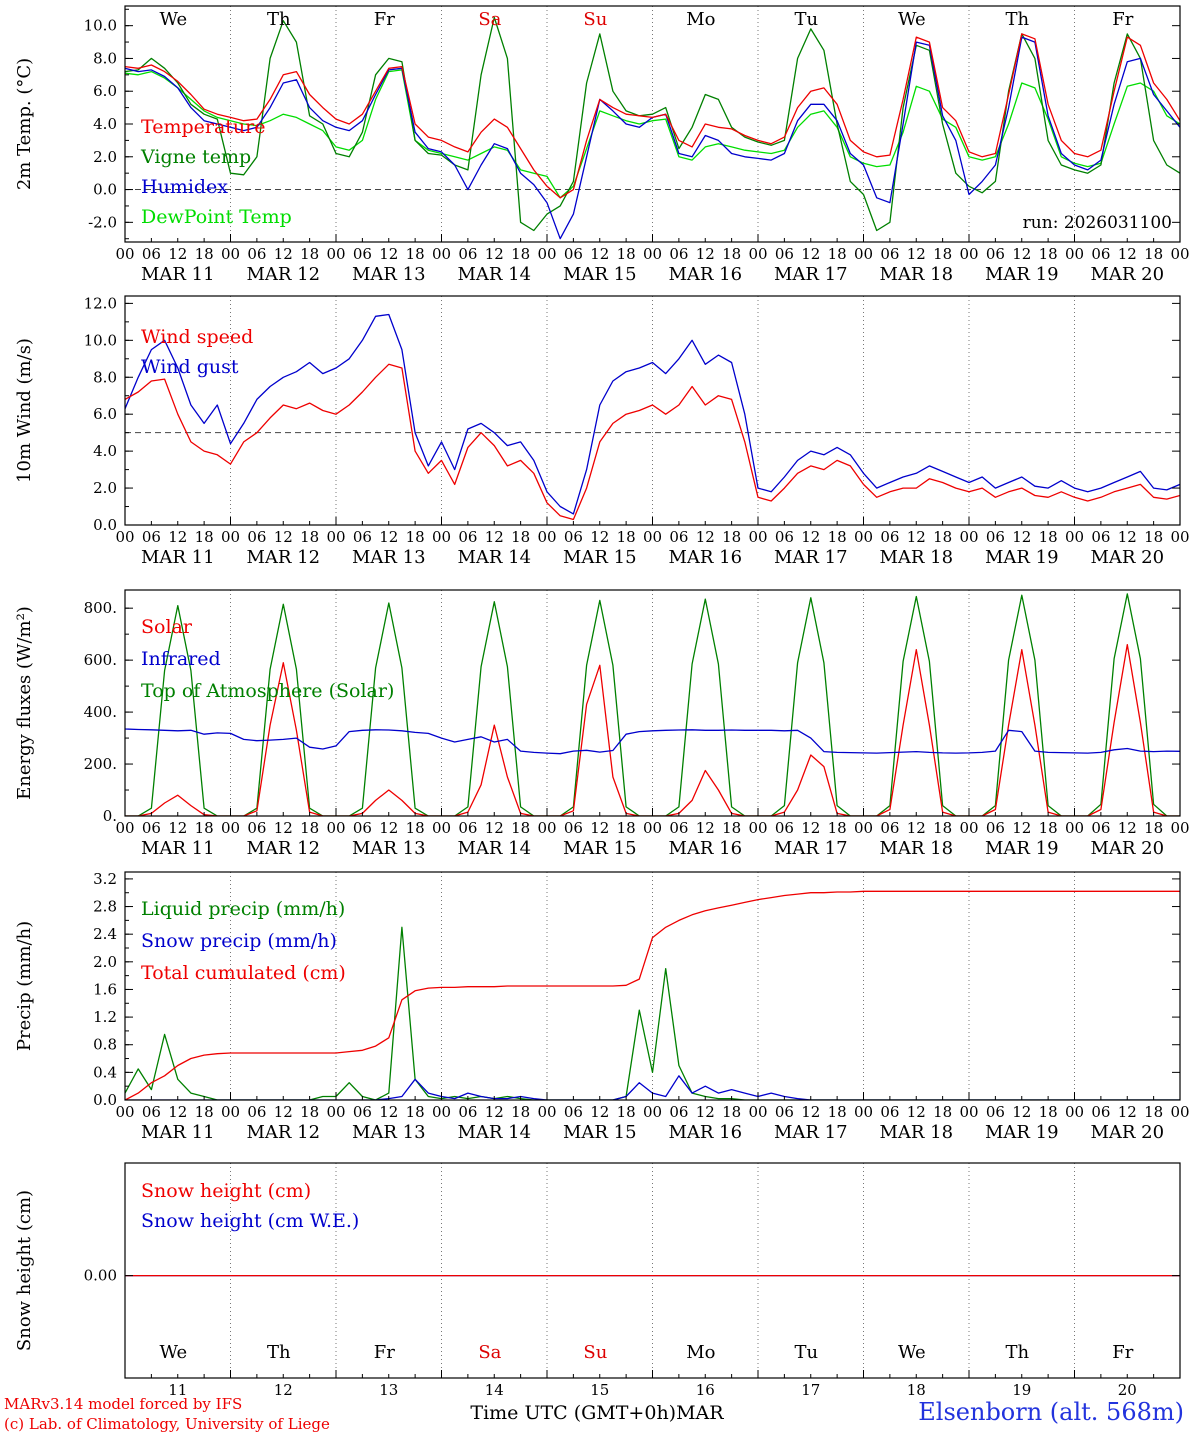 The image size is (1194, 1440). What do you see at coordinates (24, 1270) in the screenshot?
I see `svg-text: Snow height (cm)` at bounding box center [24, 1270].